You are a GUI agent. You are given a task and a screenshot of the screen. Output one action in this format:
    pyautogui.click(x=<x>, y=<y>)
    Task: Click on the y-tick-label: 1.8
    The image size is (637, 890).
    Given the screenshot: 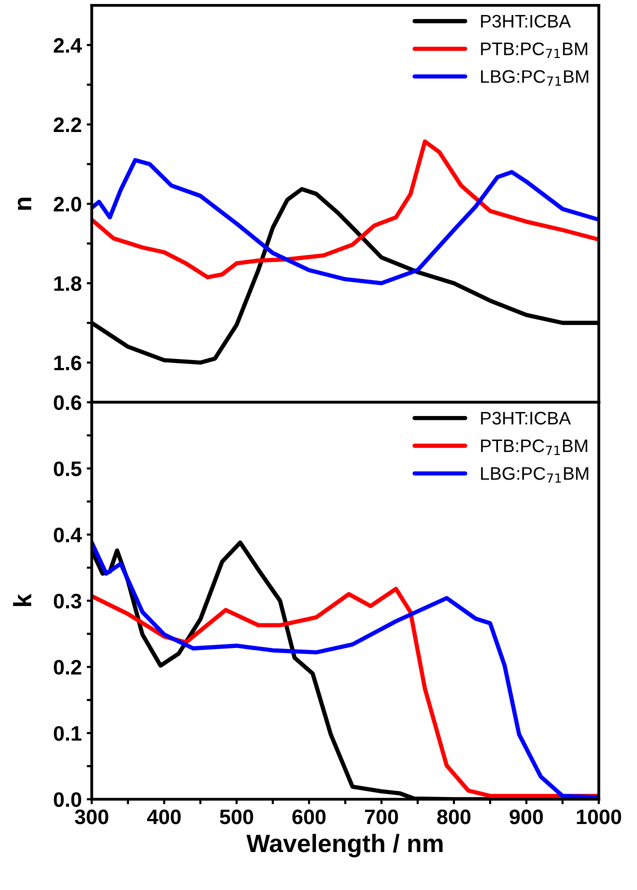 What is the action you would take?
    pyautogui.click(x=68, y=283)
    